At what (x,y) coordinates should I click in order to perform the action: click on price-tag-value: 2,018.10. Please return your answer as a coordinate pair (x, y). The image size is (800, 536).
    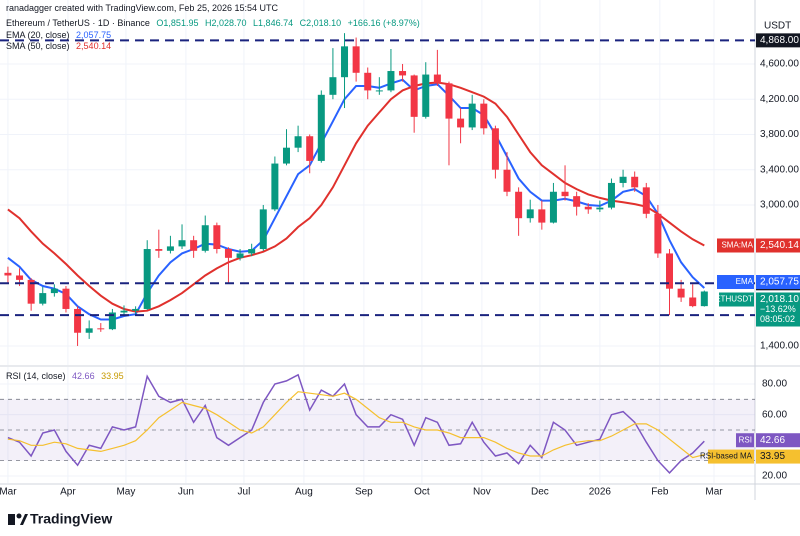
    Looking at the image, I should click on (779, 299).